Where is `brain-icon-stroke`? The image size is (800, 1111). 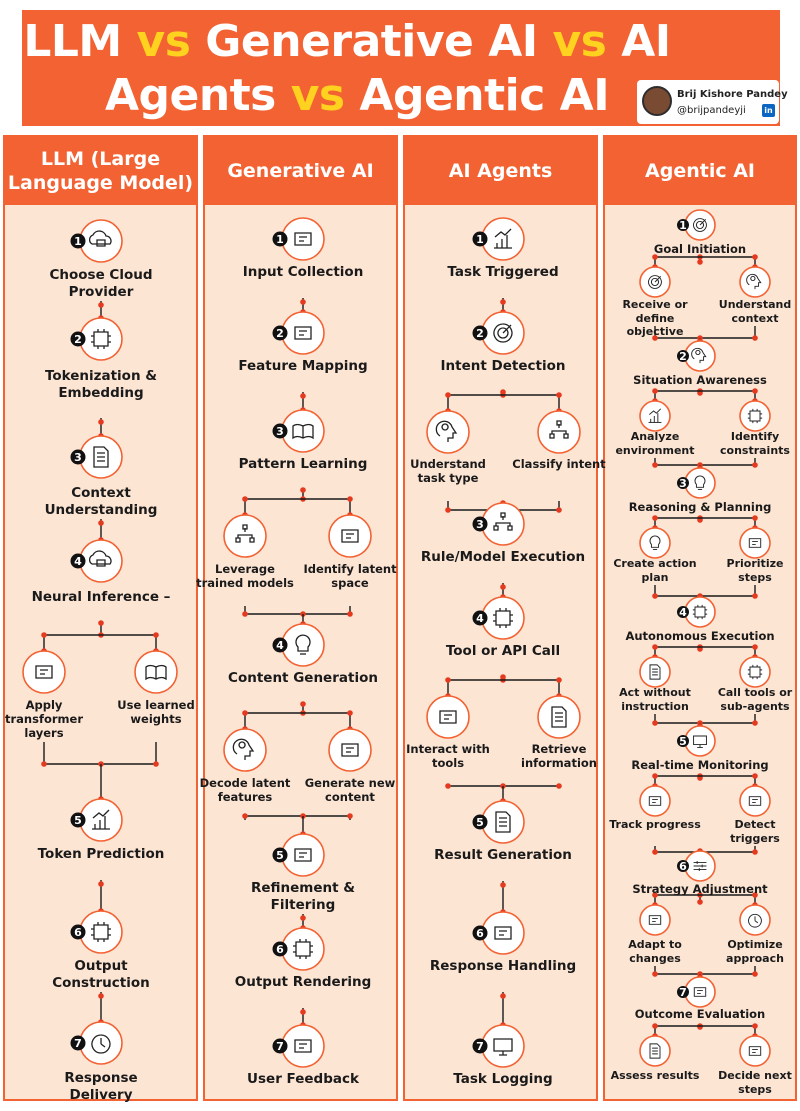
brain-icon-stroke is located at coordinates (243, 749).